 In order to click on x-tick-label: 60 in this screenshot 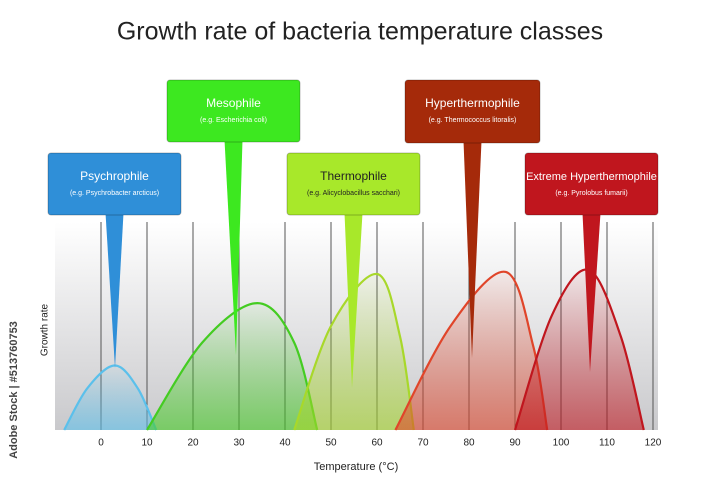, I will do `click(377, 443)`.